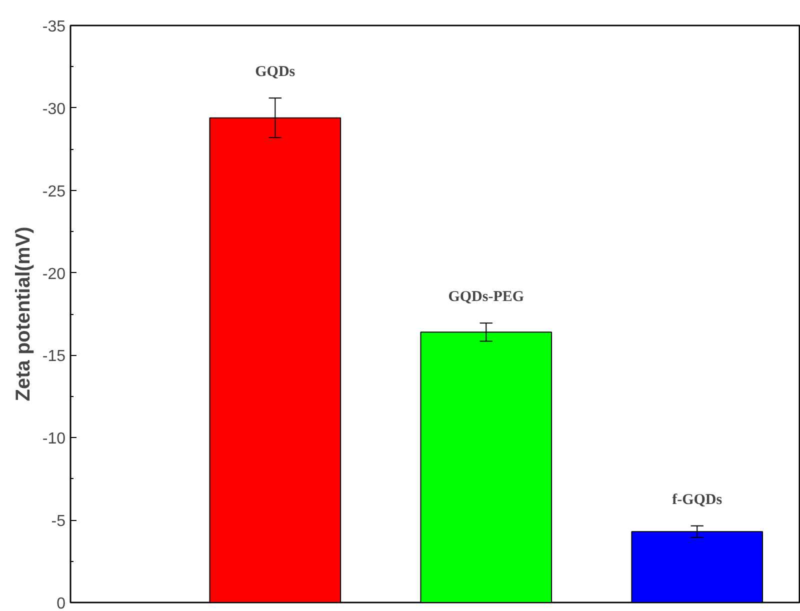 The height and width of the screenshot is (611, 800). I want to click on x-tick-label: GQDs, so click(275, 72).